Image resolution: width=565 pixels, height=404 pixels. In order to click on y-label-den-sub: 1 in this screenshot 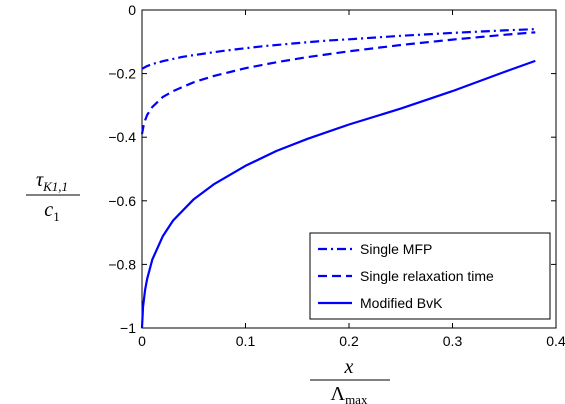, I will do `click(56, 216)`.